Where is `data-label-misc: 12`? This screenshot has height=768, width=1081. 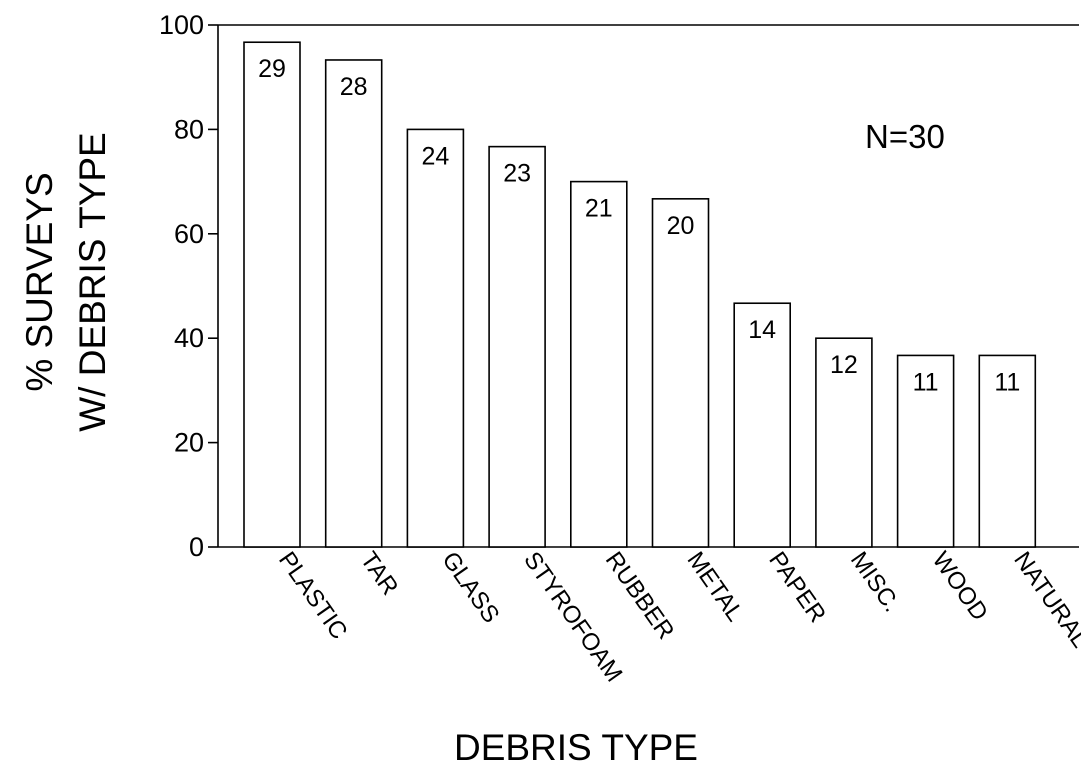
data-label-misc: 12 is located at coordinates (844, 365).